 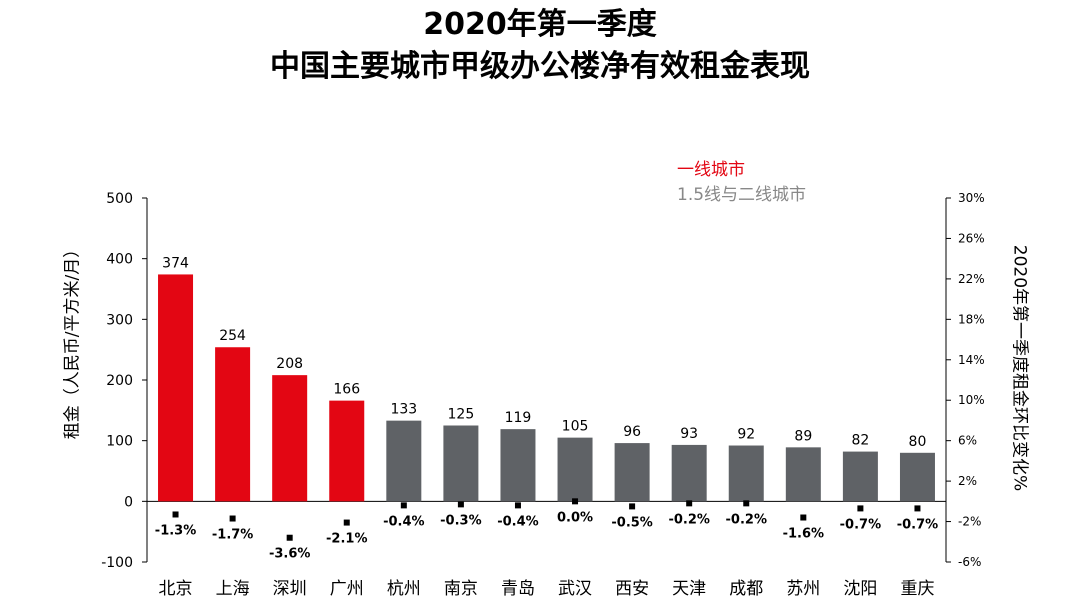 I want to click on y-tick-label-right: 26%, so click(x=971, y=238).